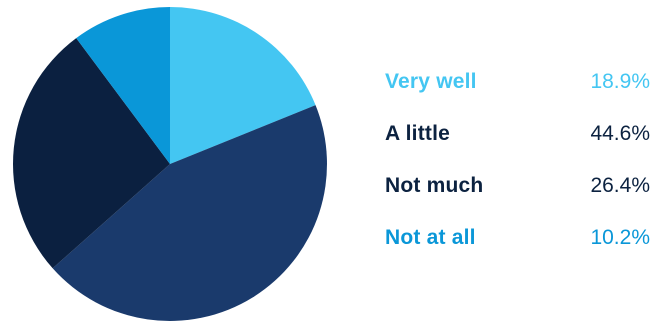 The image size is (656, 321). Describe the element at coordinates (620, 237) in the screenshot. I see `legend-value: 10.2%` at that location.